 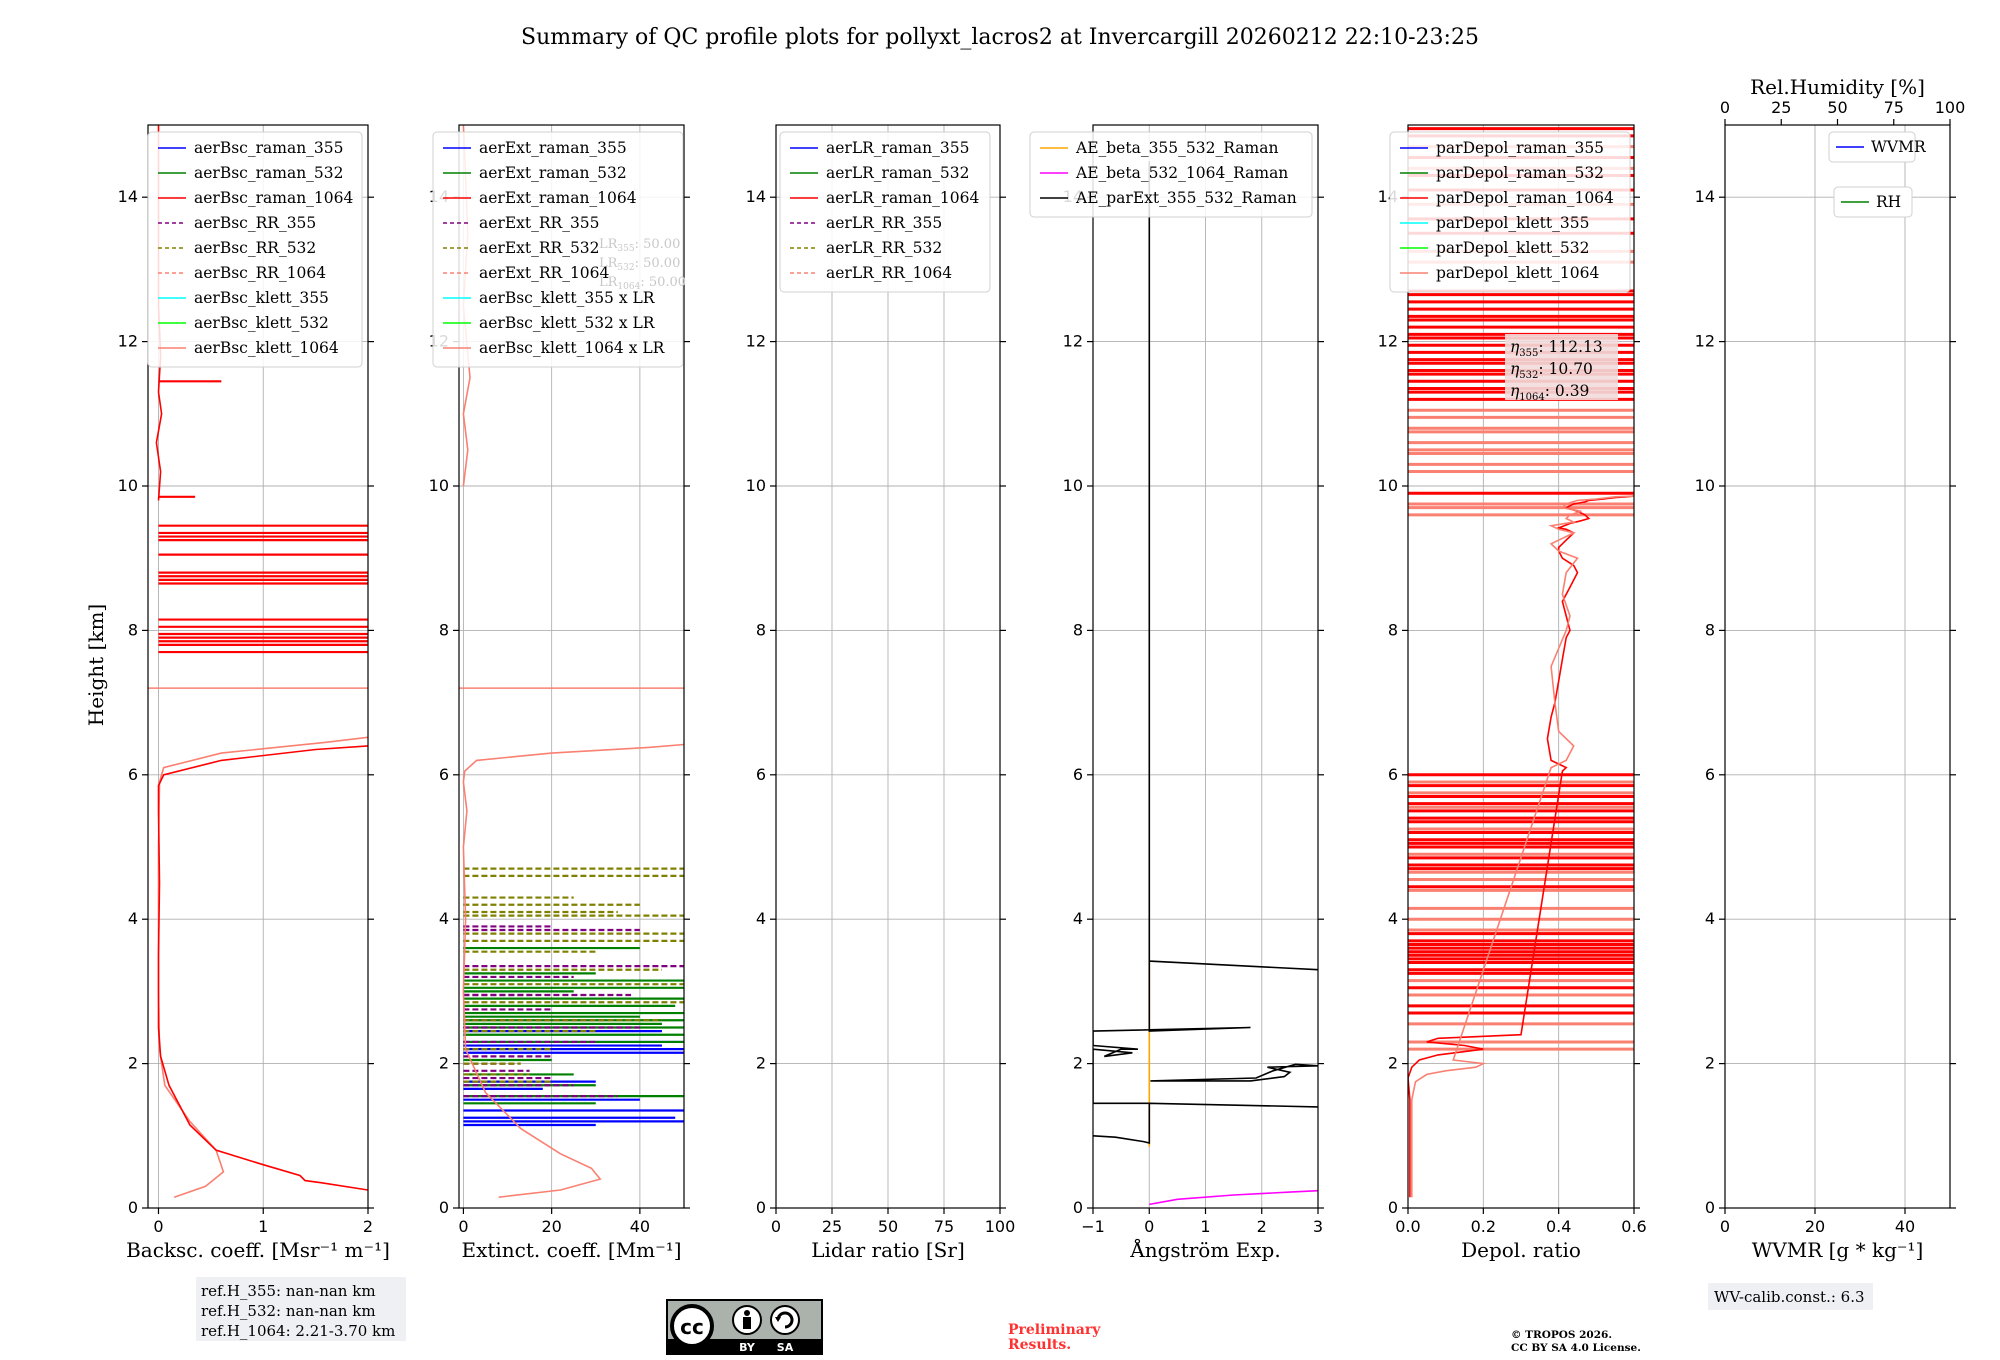 What do you see at coordinates (1528, 375) in the screenshot?
I see `eta-subscript: 532` at bounding box center [1528, 375].